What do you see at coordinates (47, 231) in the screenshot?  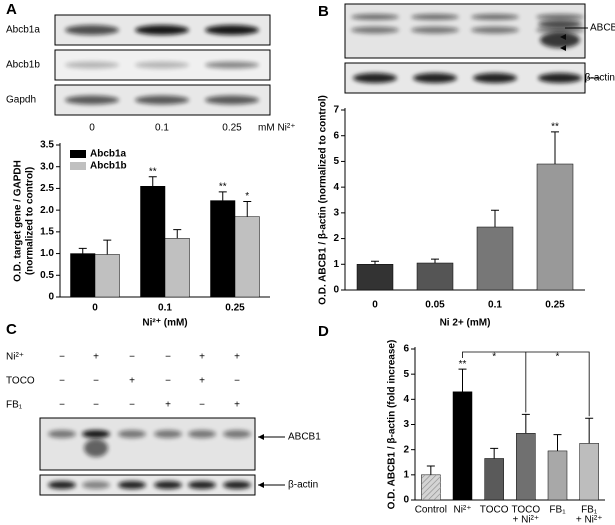 I see `y-tick-label: 1.5` at bounding box center [47, 231].